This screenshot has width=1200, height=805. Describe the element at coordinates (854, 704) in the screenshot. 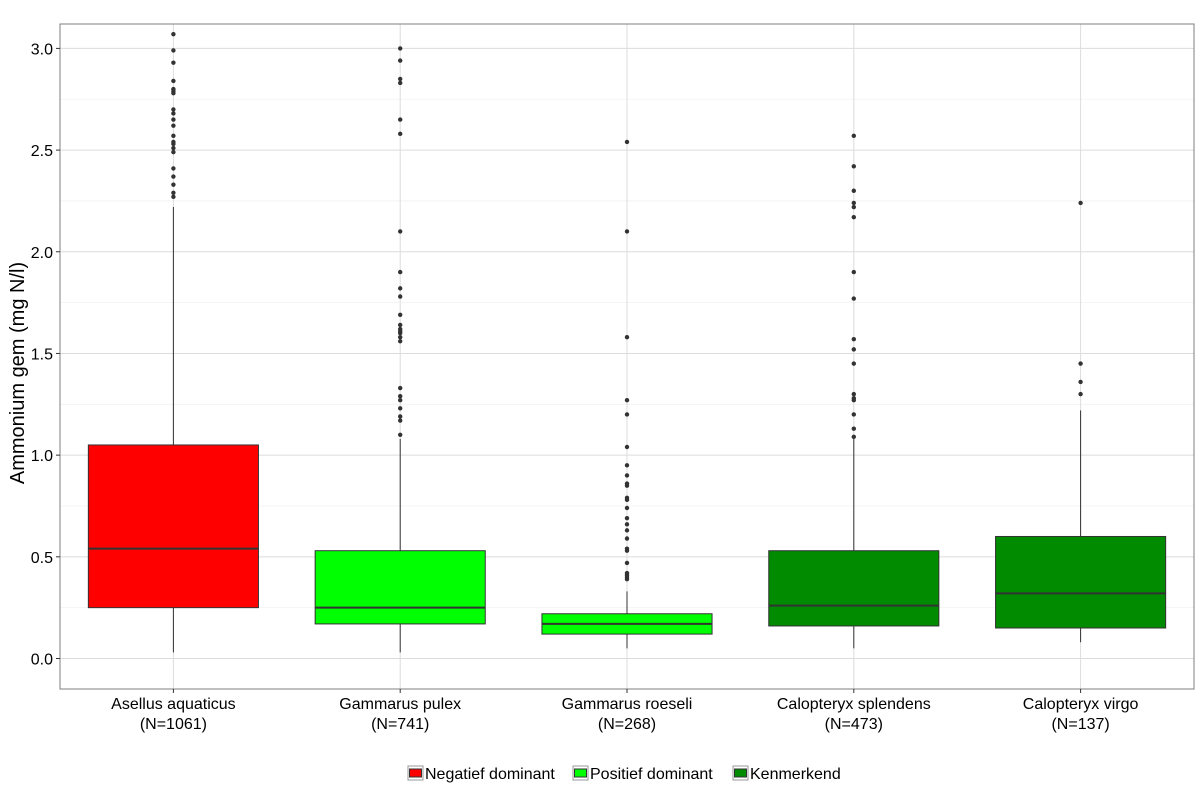

I see `x-tick-label: Calopteryx splendens` at that location.